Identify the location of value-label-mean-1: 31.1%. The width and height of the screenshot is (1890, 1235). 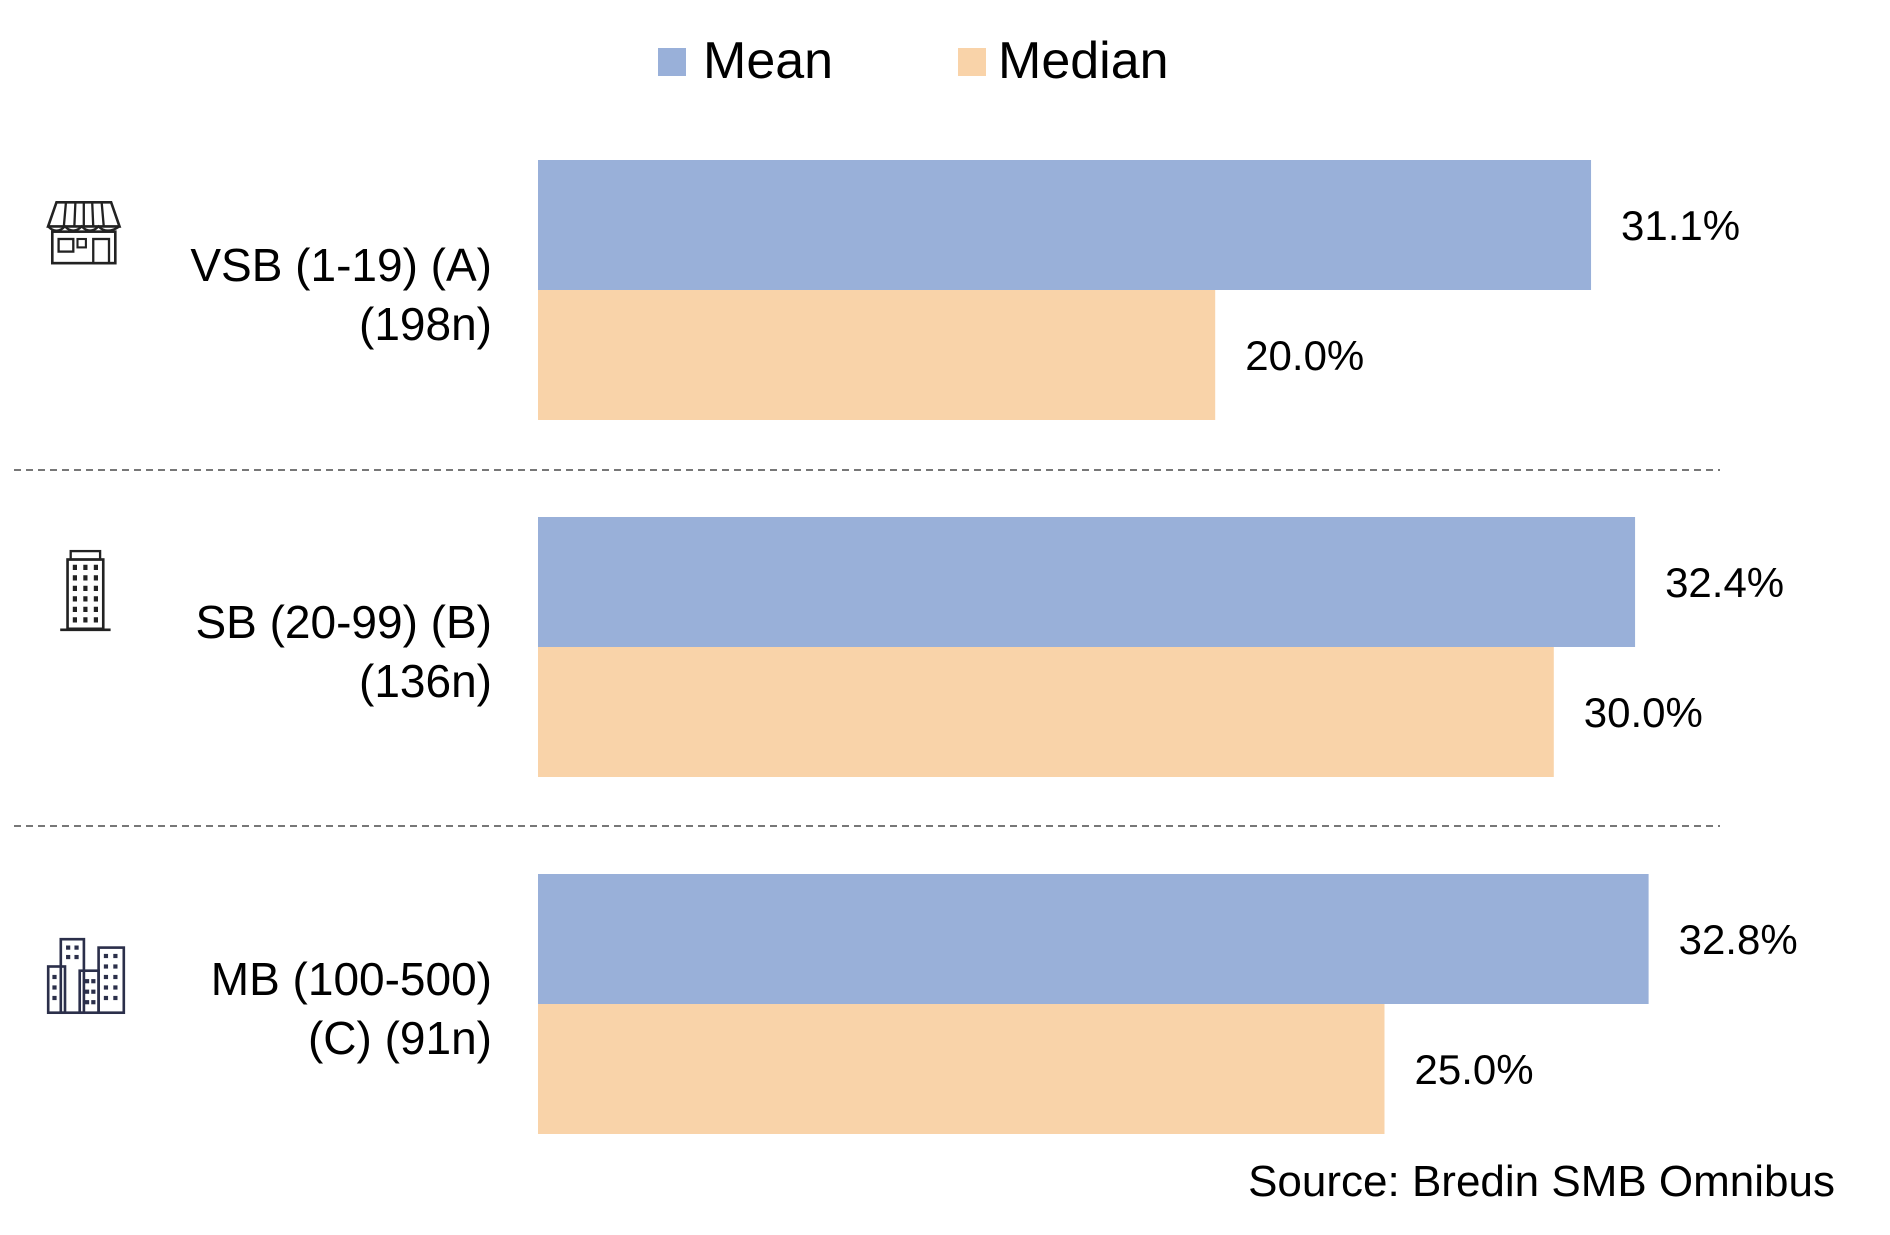
(1680, 225).